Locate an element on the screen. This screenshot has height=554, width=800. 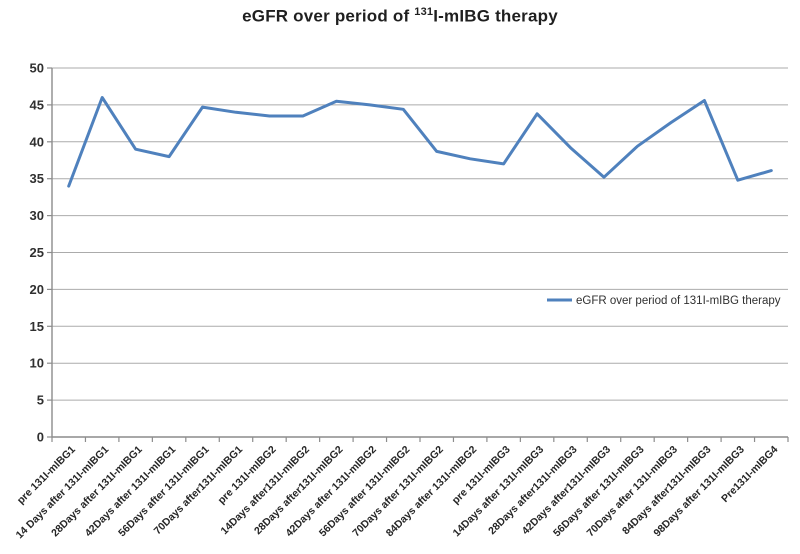
legend: eGFR over period of 131I-mIBG therapy is located at coordinates (664, 301).